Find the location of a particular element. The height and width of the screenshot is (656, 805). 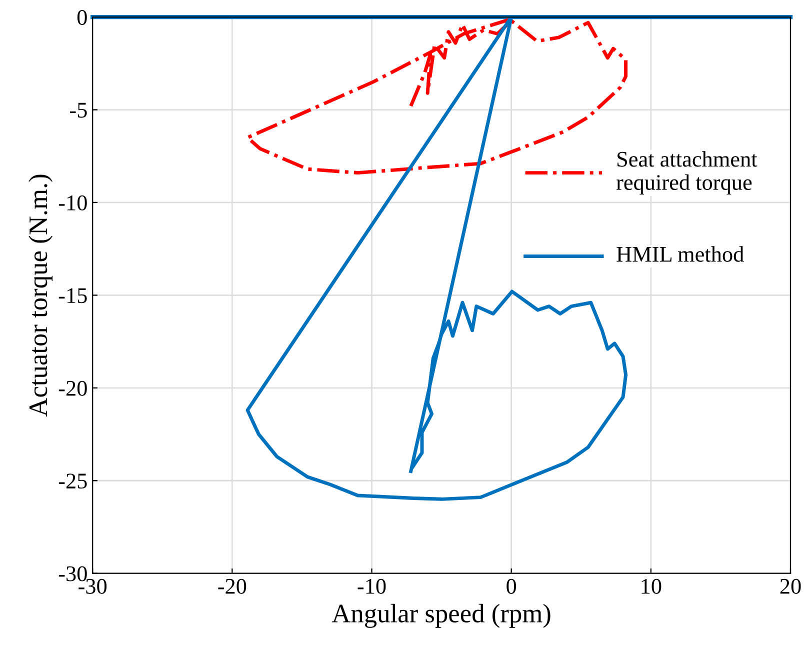

y-tick-label: -20 is located at coordinates (72, 388).